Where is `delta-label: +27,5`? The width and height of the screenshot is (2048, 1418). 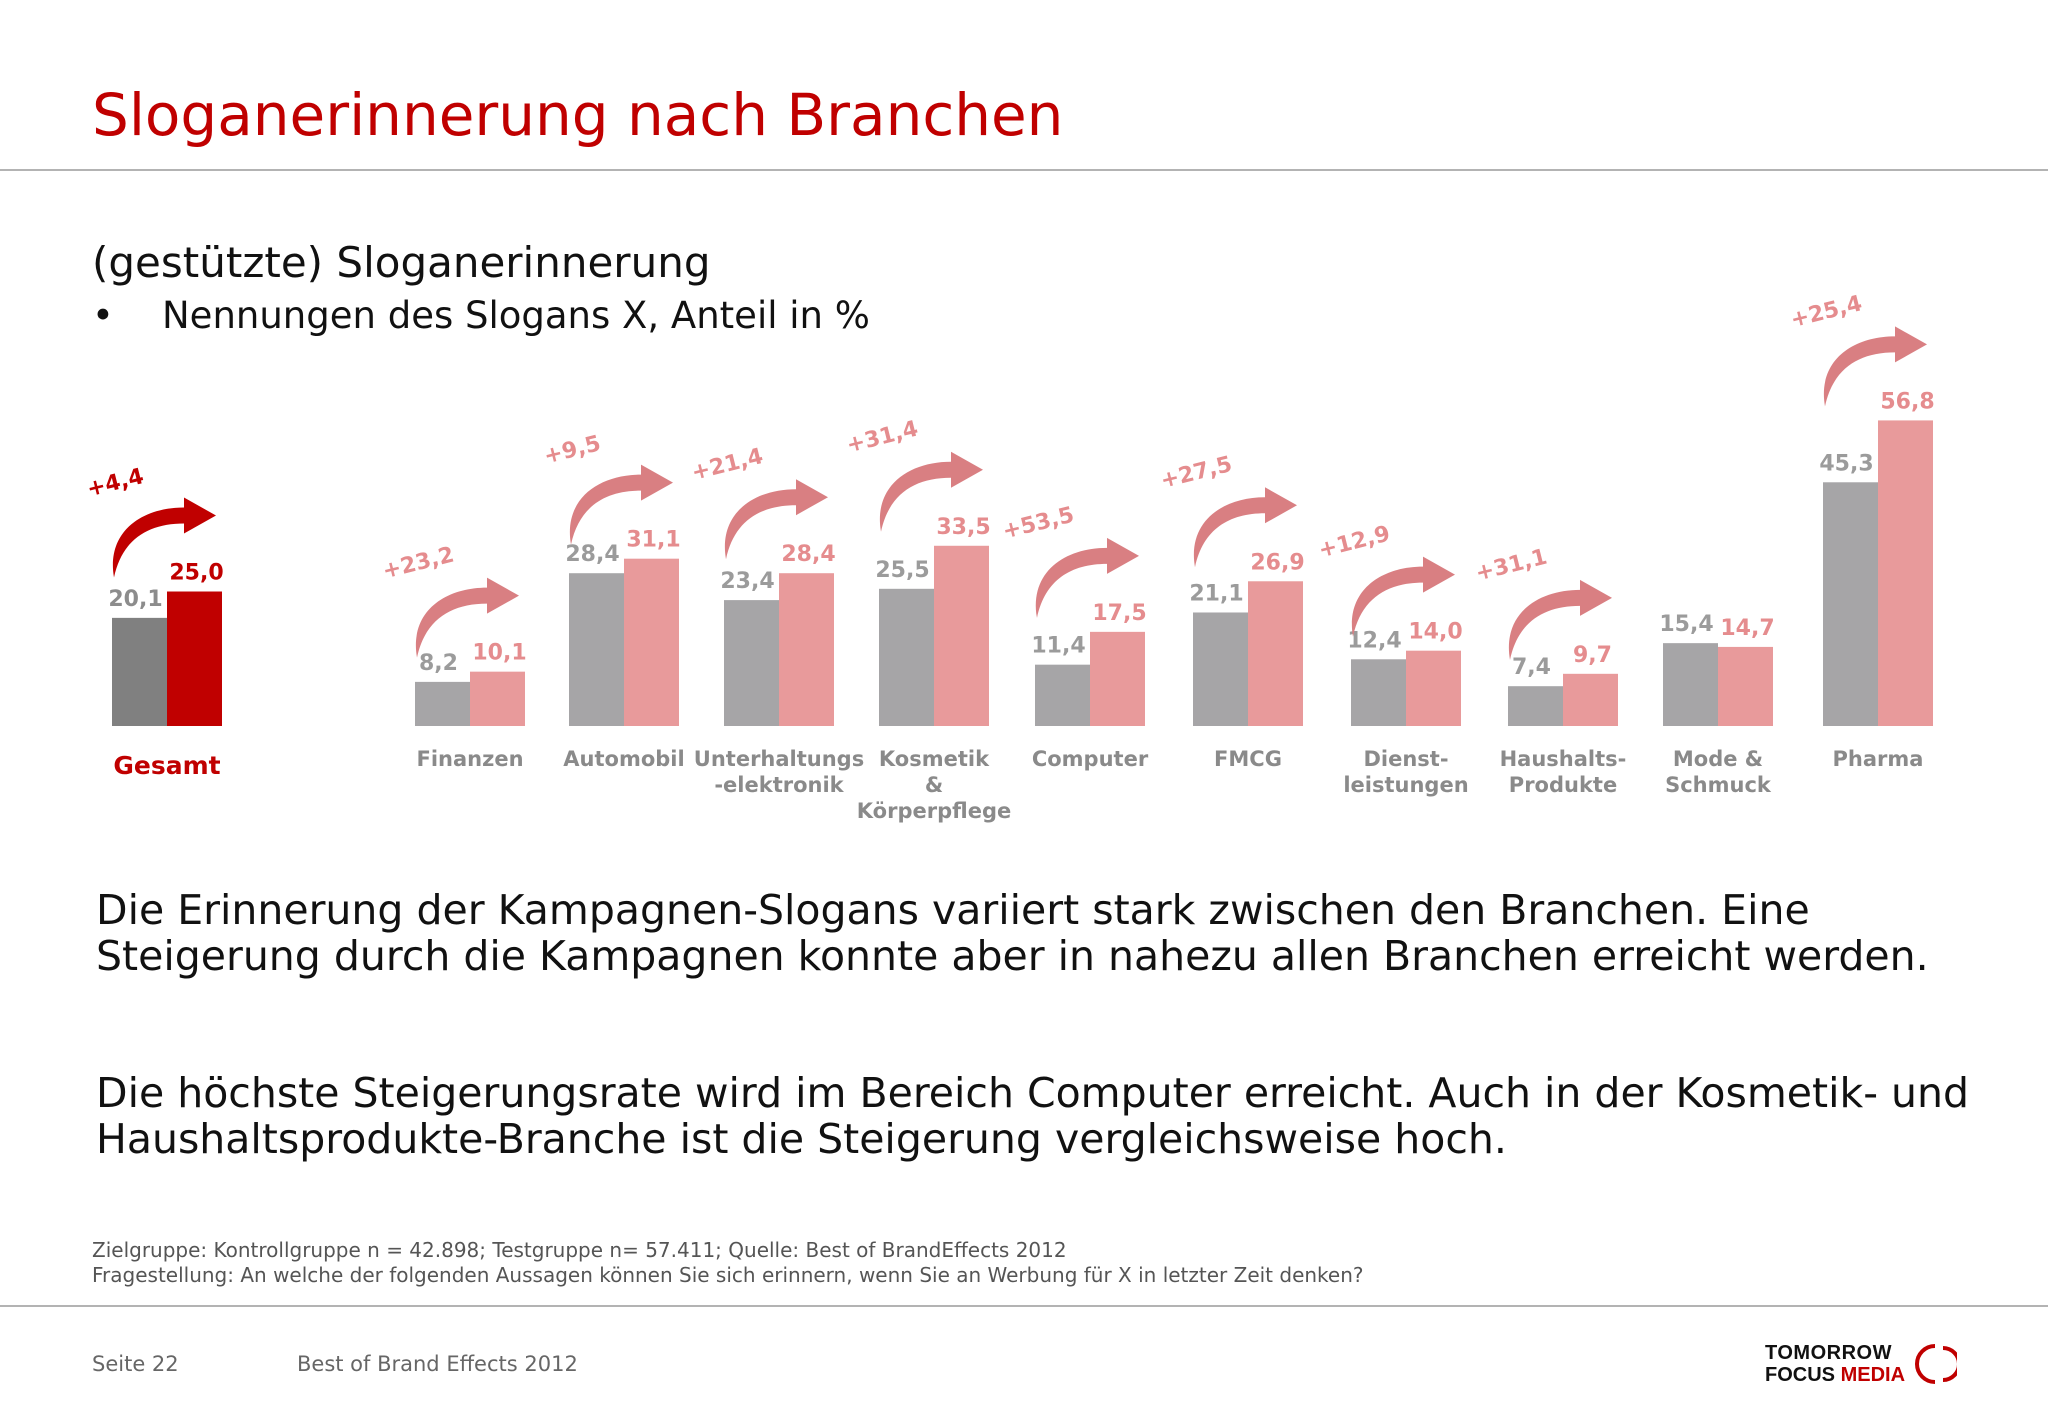
delta-label: +27,5 is located at coordinates (1196, 473).